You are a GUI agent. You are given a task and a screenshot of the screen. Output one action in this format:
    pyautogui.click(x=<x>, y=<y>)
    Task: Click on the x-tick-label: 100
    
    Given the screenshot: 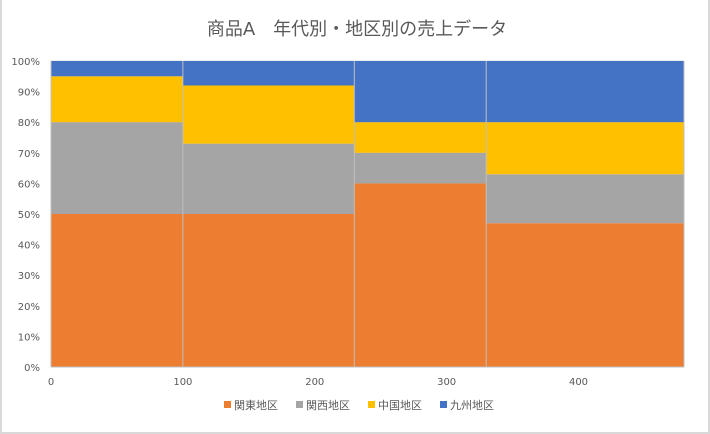 What is the action you would take?
    pyautogui.click(x=182, y=382)
    